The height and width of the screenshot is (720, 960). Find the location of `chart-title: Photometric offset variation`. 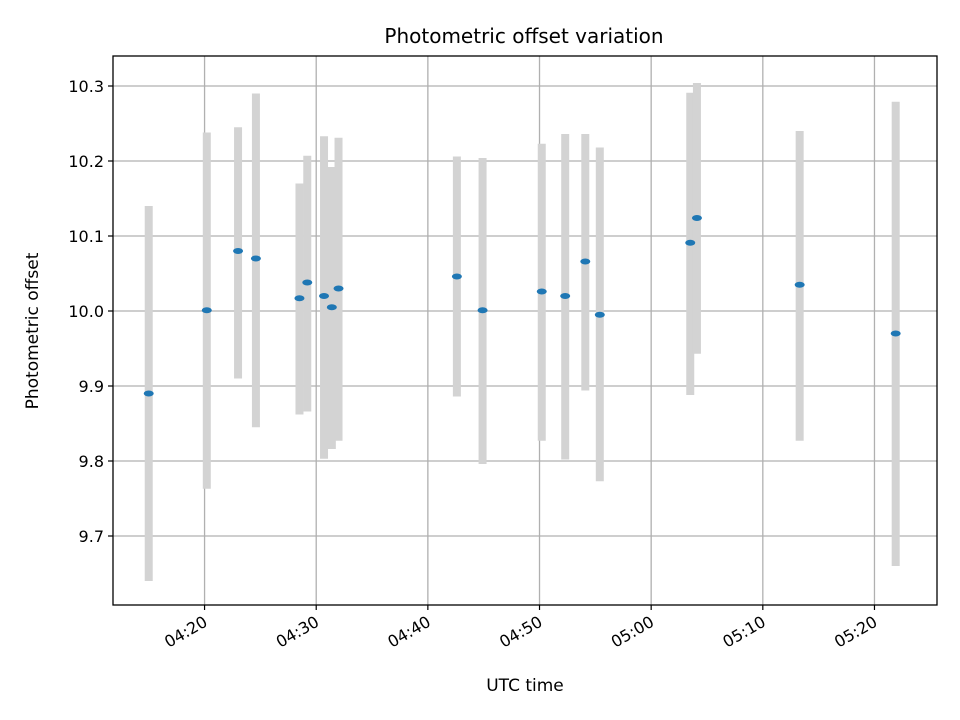

chart-title: Photometric offset variation is located at coordinates (523, 36).